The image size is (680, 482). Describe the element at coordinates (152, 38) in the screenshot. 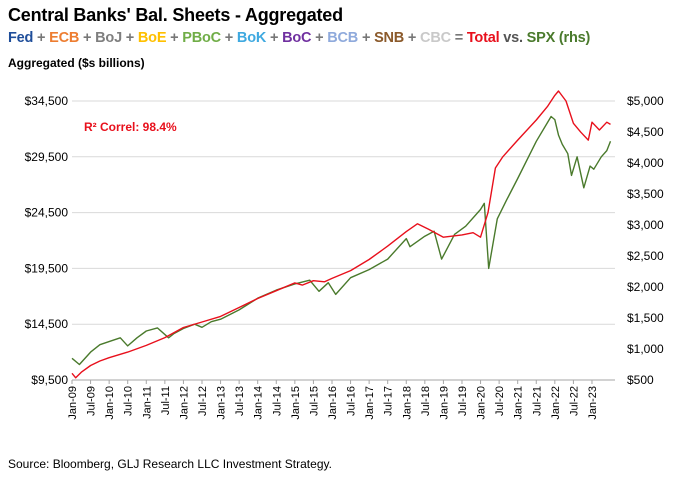

I see `subtitle-part: BoE` at that location.